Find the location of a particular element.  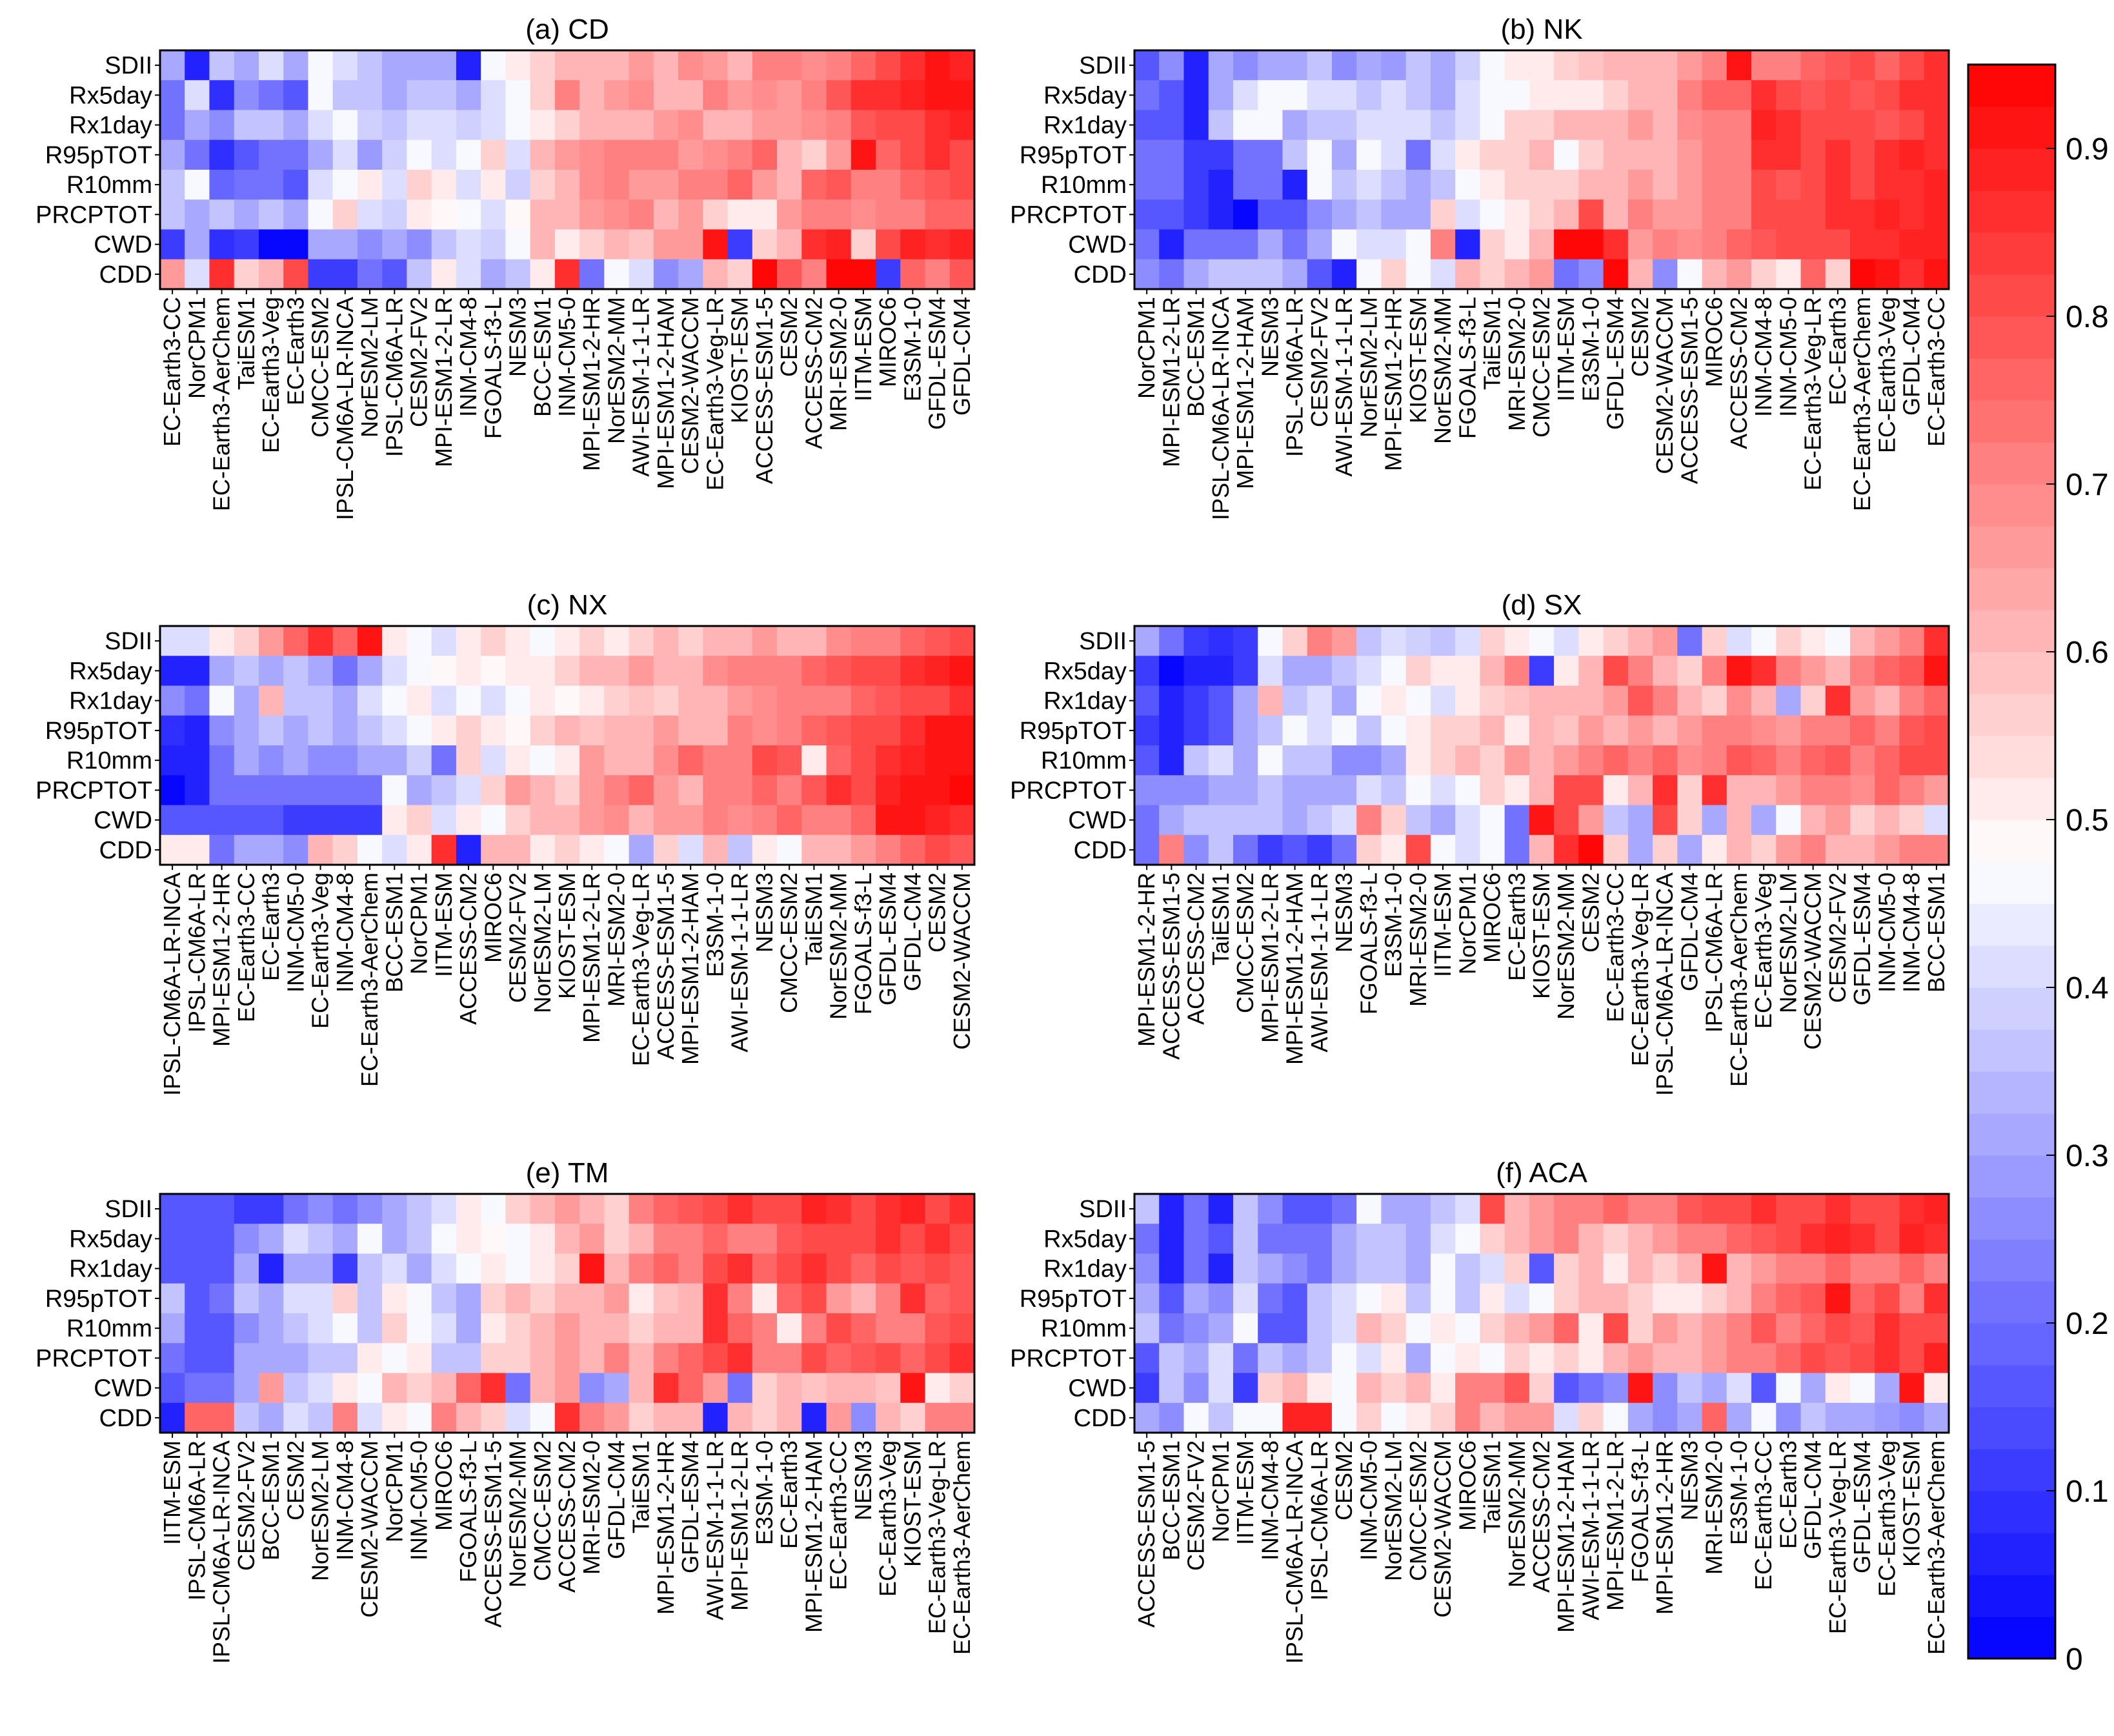

x-tick-label: E3SM-1-0 is located at coordinates (714, 925).